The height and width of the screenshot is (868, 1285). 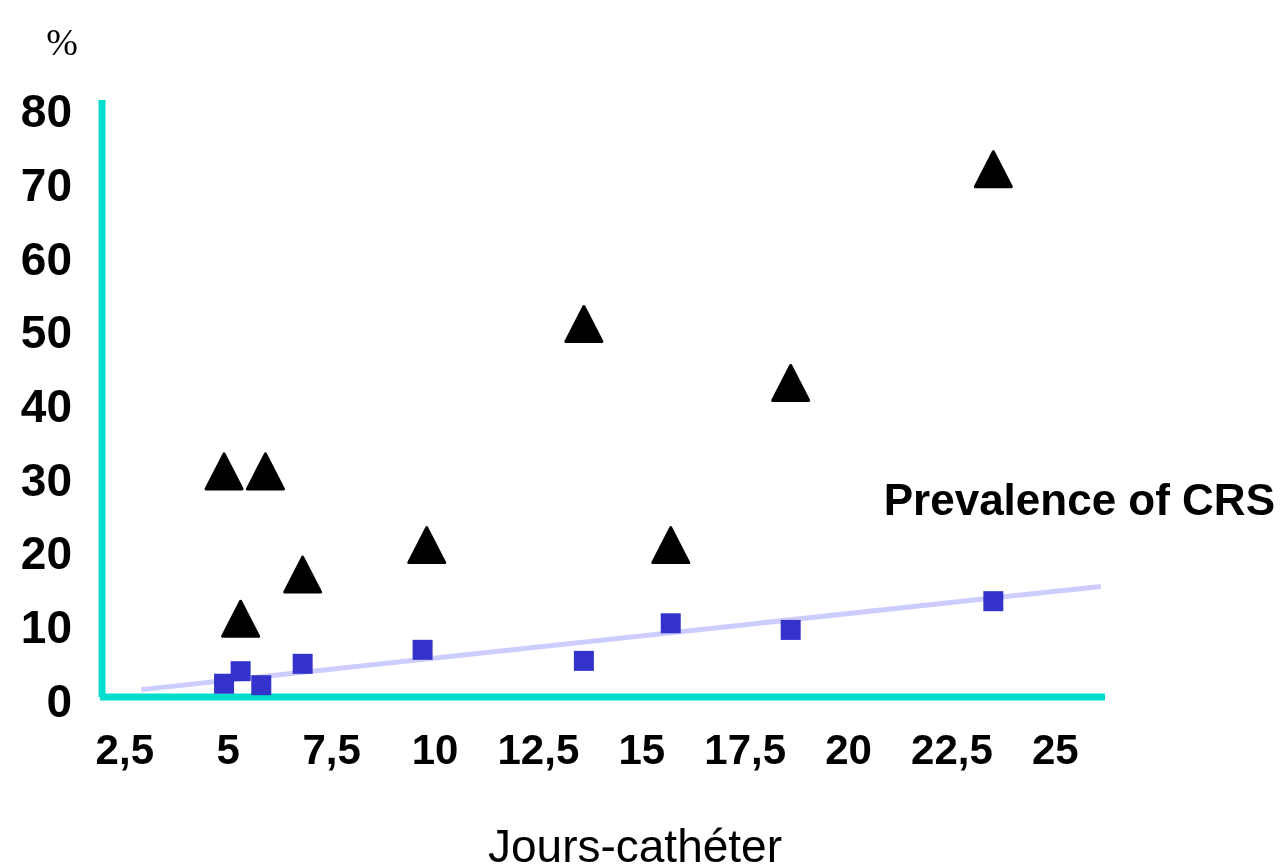 I want to click on x-tick-label: 15, so click(x=642, y=749).